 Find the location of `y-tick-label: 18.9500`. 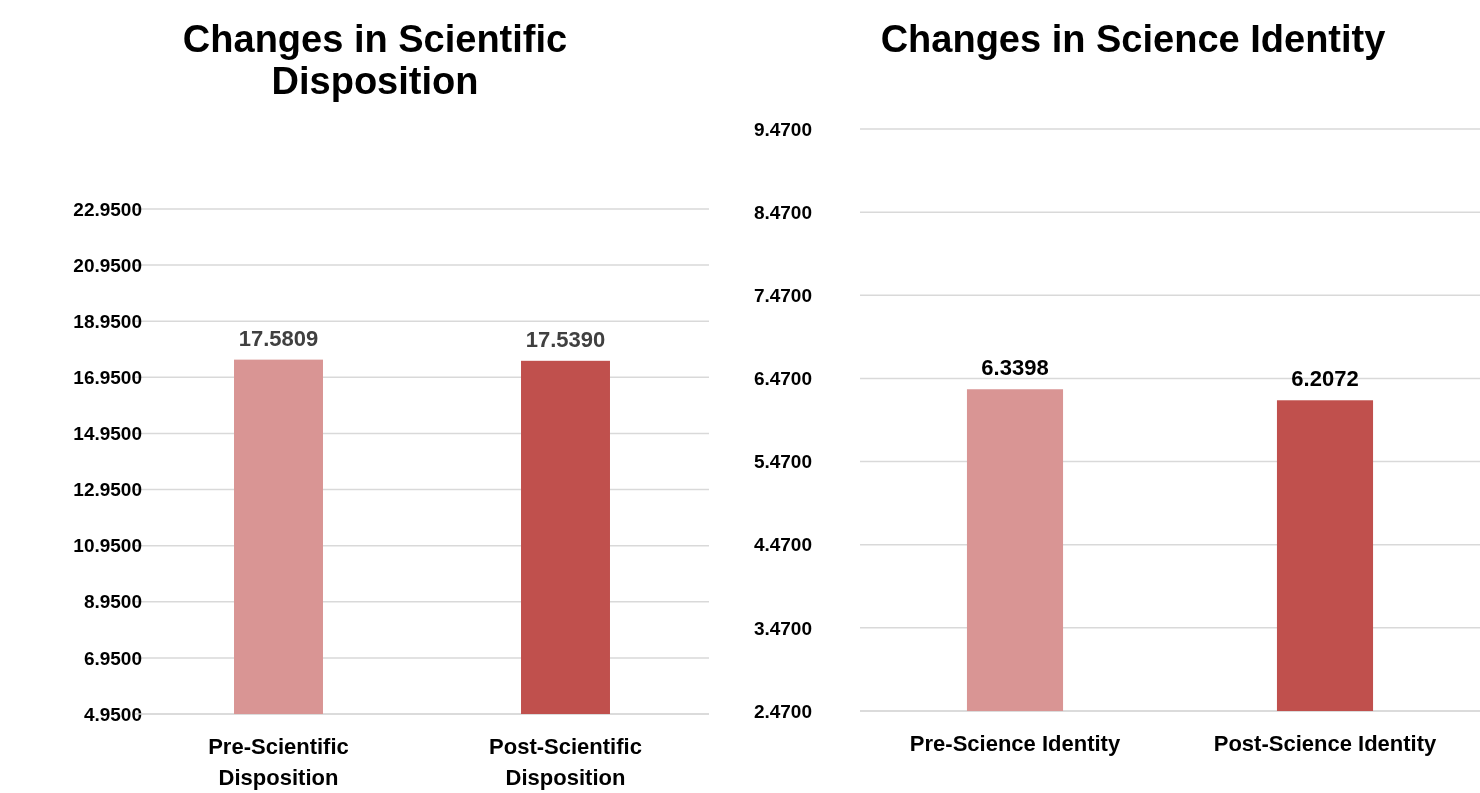

y-tick-label: 18.9500 is located at coordinates (107, 321).